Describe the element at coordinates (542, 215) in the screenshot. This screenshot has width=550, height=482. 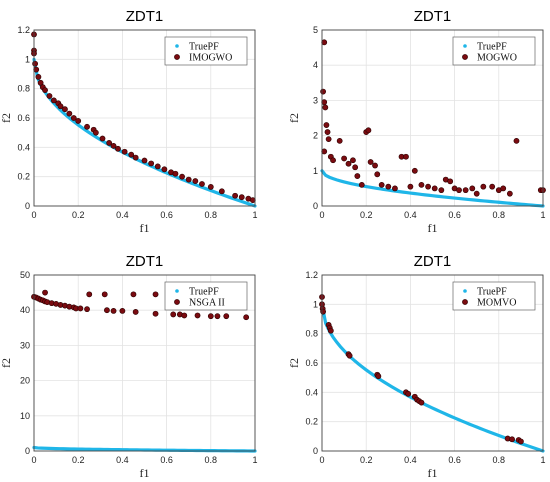
I see `x-tick-label: 1` at that location.